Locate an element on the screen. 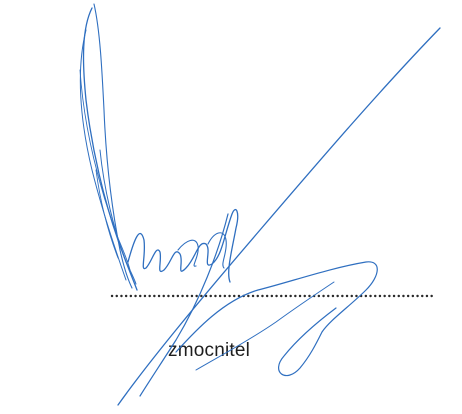 Image resolution: width=462 pixels, height=414 pixels. signatory-role-label: zmocnitel is located at coordinates (209, 350).